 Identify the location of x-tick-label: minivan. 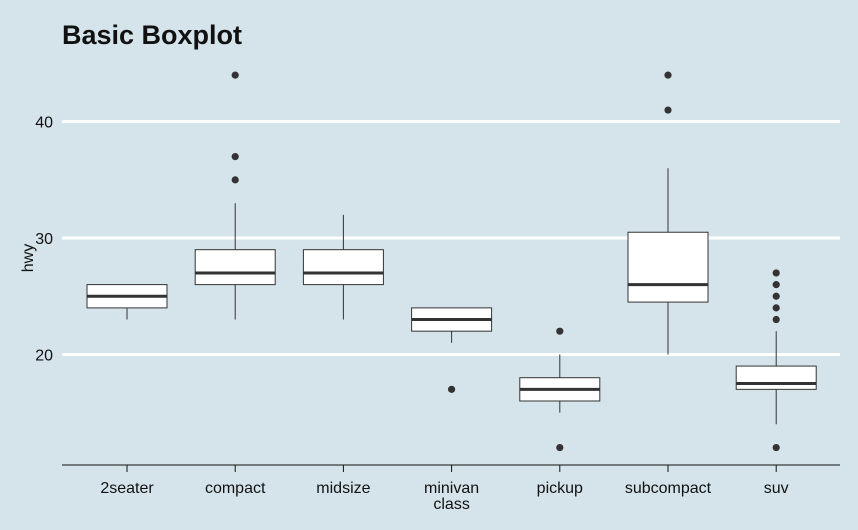
(451, 488).